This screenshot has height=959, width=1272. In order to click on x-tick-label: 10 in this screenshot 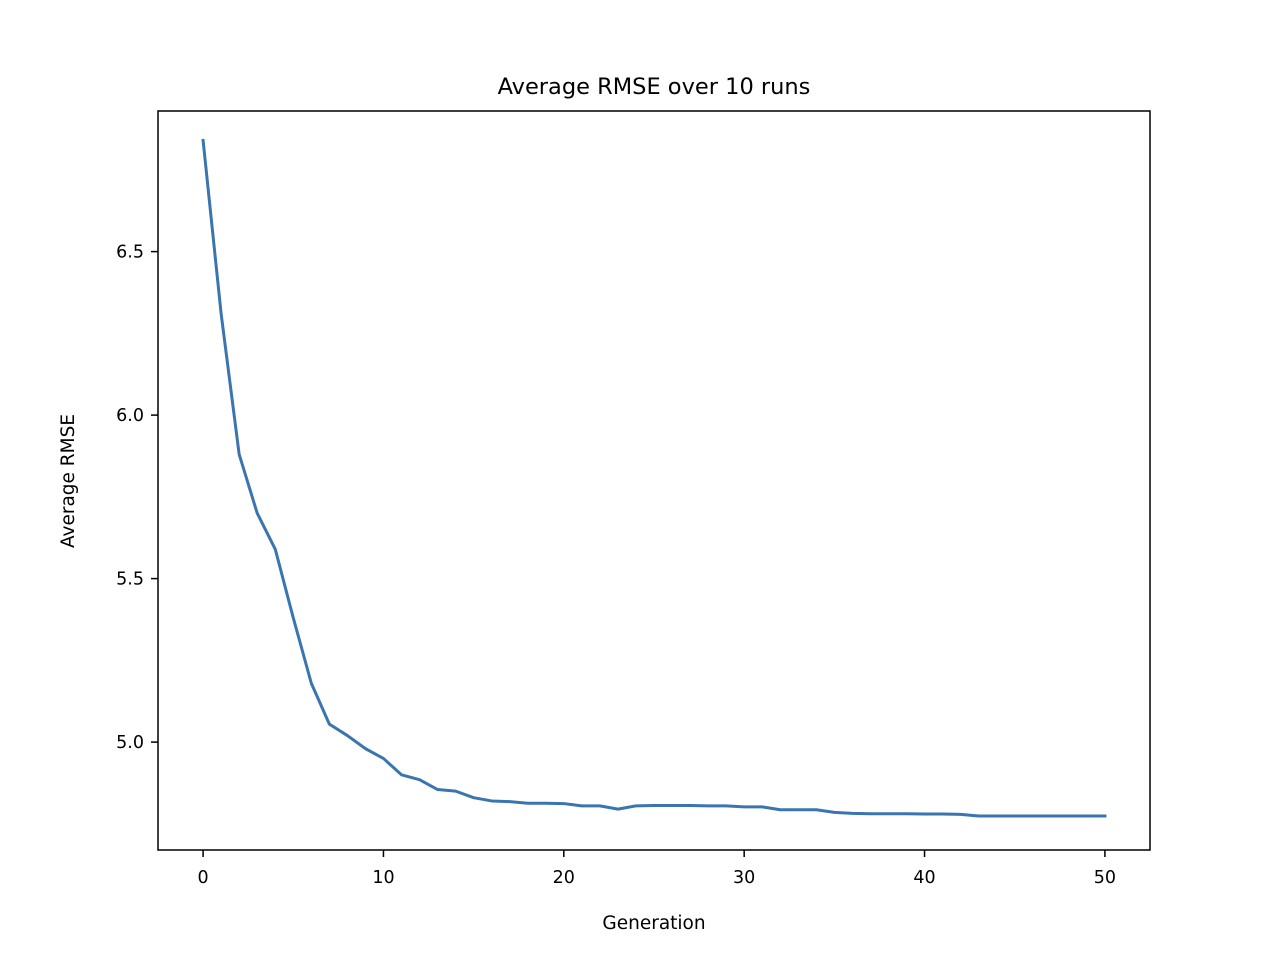, I will do `click(383, 878)`.